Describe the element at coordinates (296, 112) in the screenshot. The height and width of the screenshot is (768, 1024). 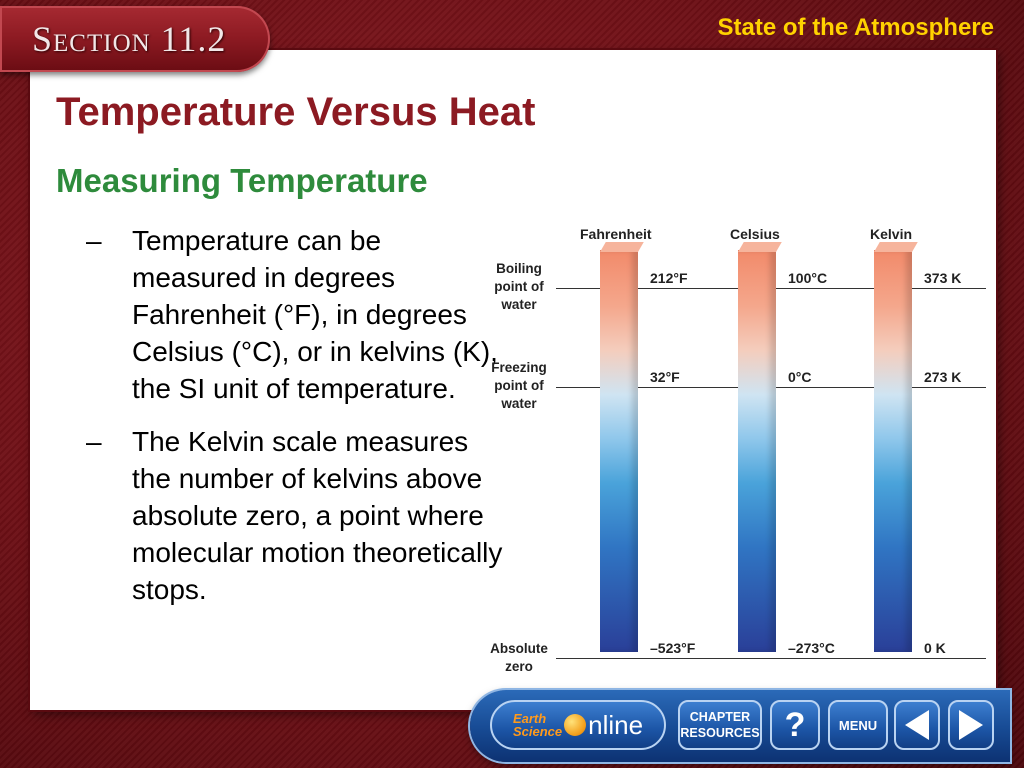
I see `page-title: Temperature Versus Heat` at that location.